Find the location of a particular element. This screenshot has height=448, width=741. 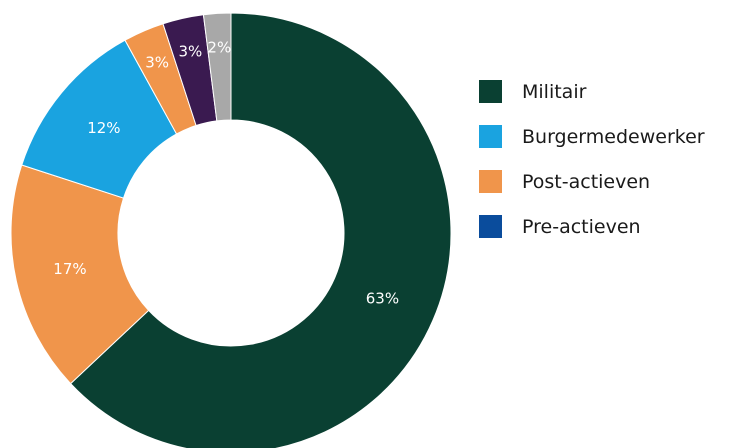

legend-item-burgermedewerker: Burgermedewerker is located at coordinates (592, 136).